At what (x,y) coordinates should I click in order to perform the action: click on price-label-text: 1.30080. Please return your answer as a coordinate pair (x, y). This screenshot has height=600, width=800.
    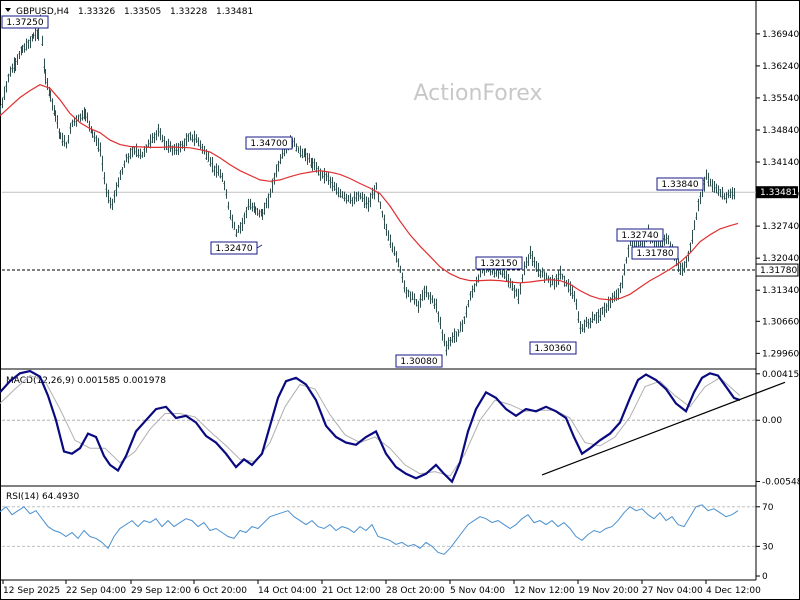
    Looking at the image, I should click on (418, 362).